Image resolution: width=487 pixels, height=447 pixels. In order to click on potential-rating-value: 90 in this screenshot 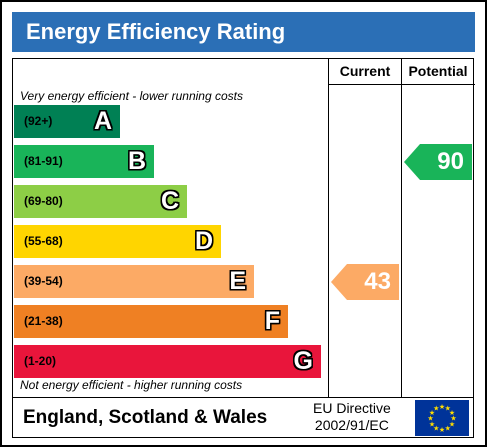, I will do `click(450, 161)`.